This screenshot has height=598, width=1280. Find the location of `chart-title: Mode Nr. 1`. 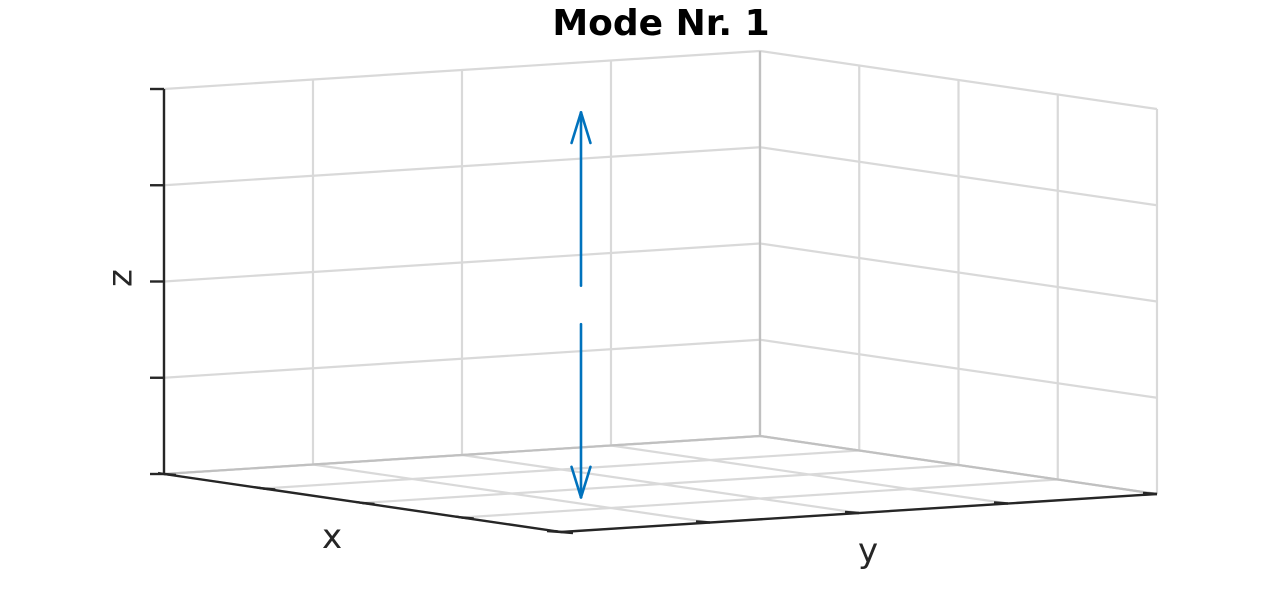

chart-title: Mode Nr. 1 is located at coordinates (660, 23).